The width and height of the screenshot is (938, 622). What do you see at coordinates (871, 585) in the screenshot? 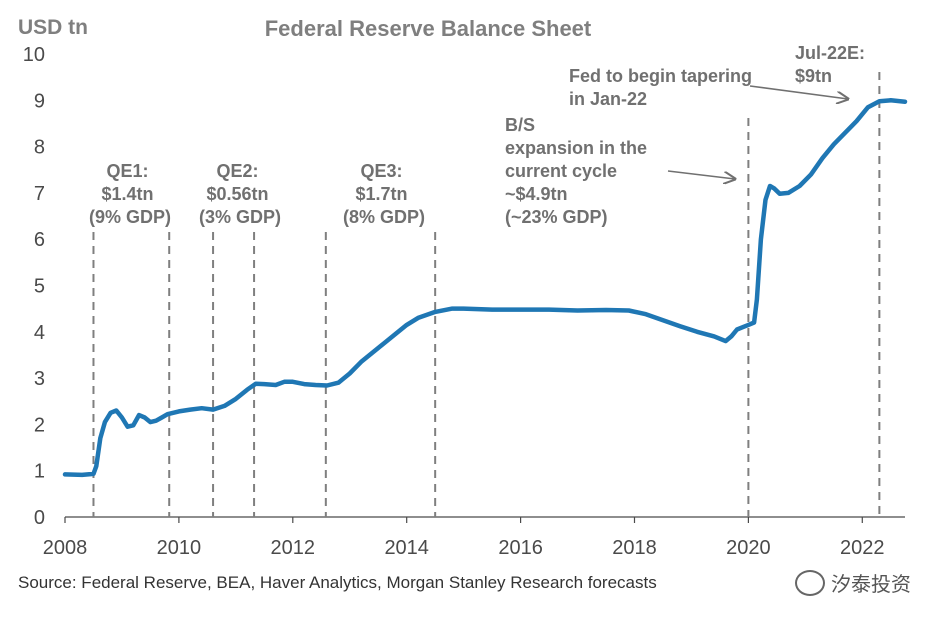
I see `watermark-text: 汐泰投资` at bounding box center [871, 585].